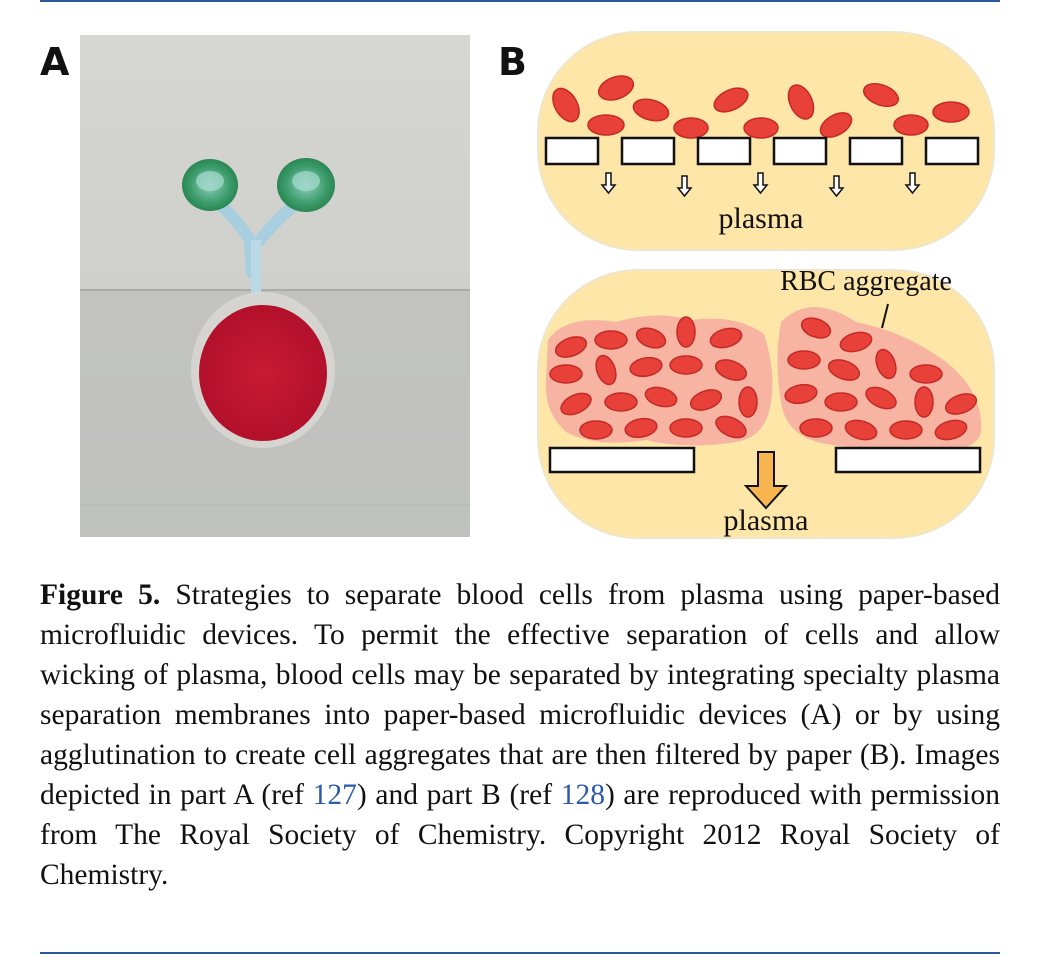 This screenshot has width=1045, height=960. I want to click on aggregate-label: RBC aggregate, so click(866, 281).